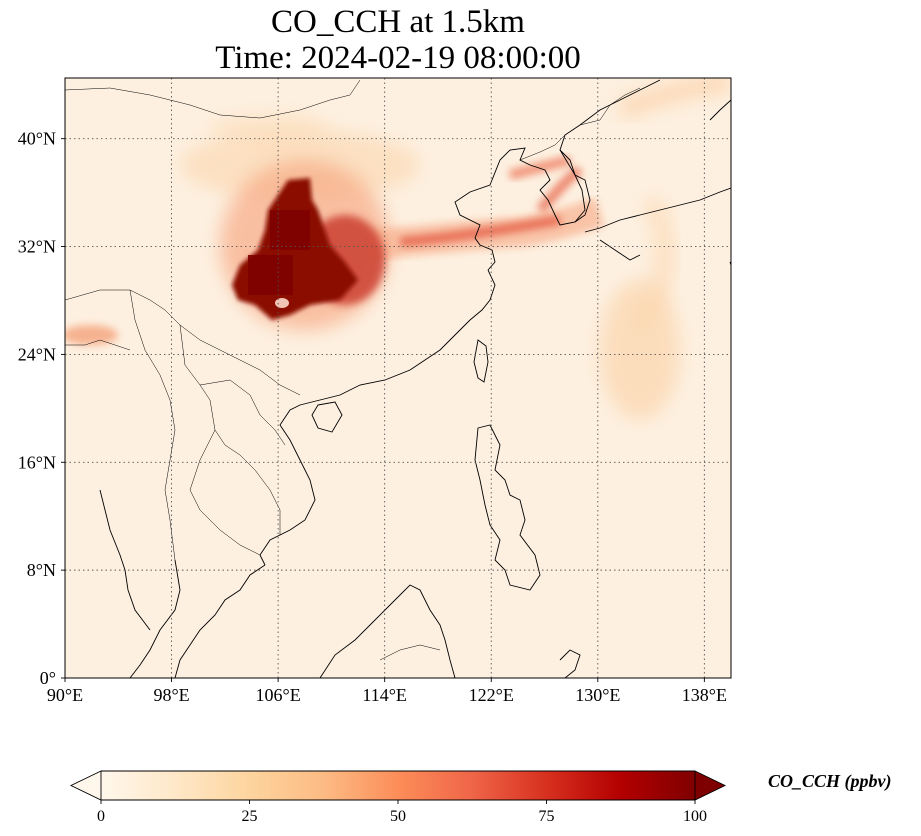 This screenshot has width=921, height=836. What do you see at coordinates (41, 570) in the screenshot?
I see `y-tick-label: 8°N` at bounding box center [41, 570].